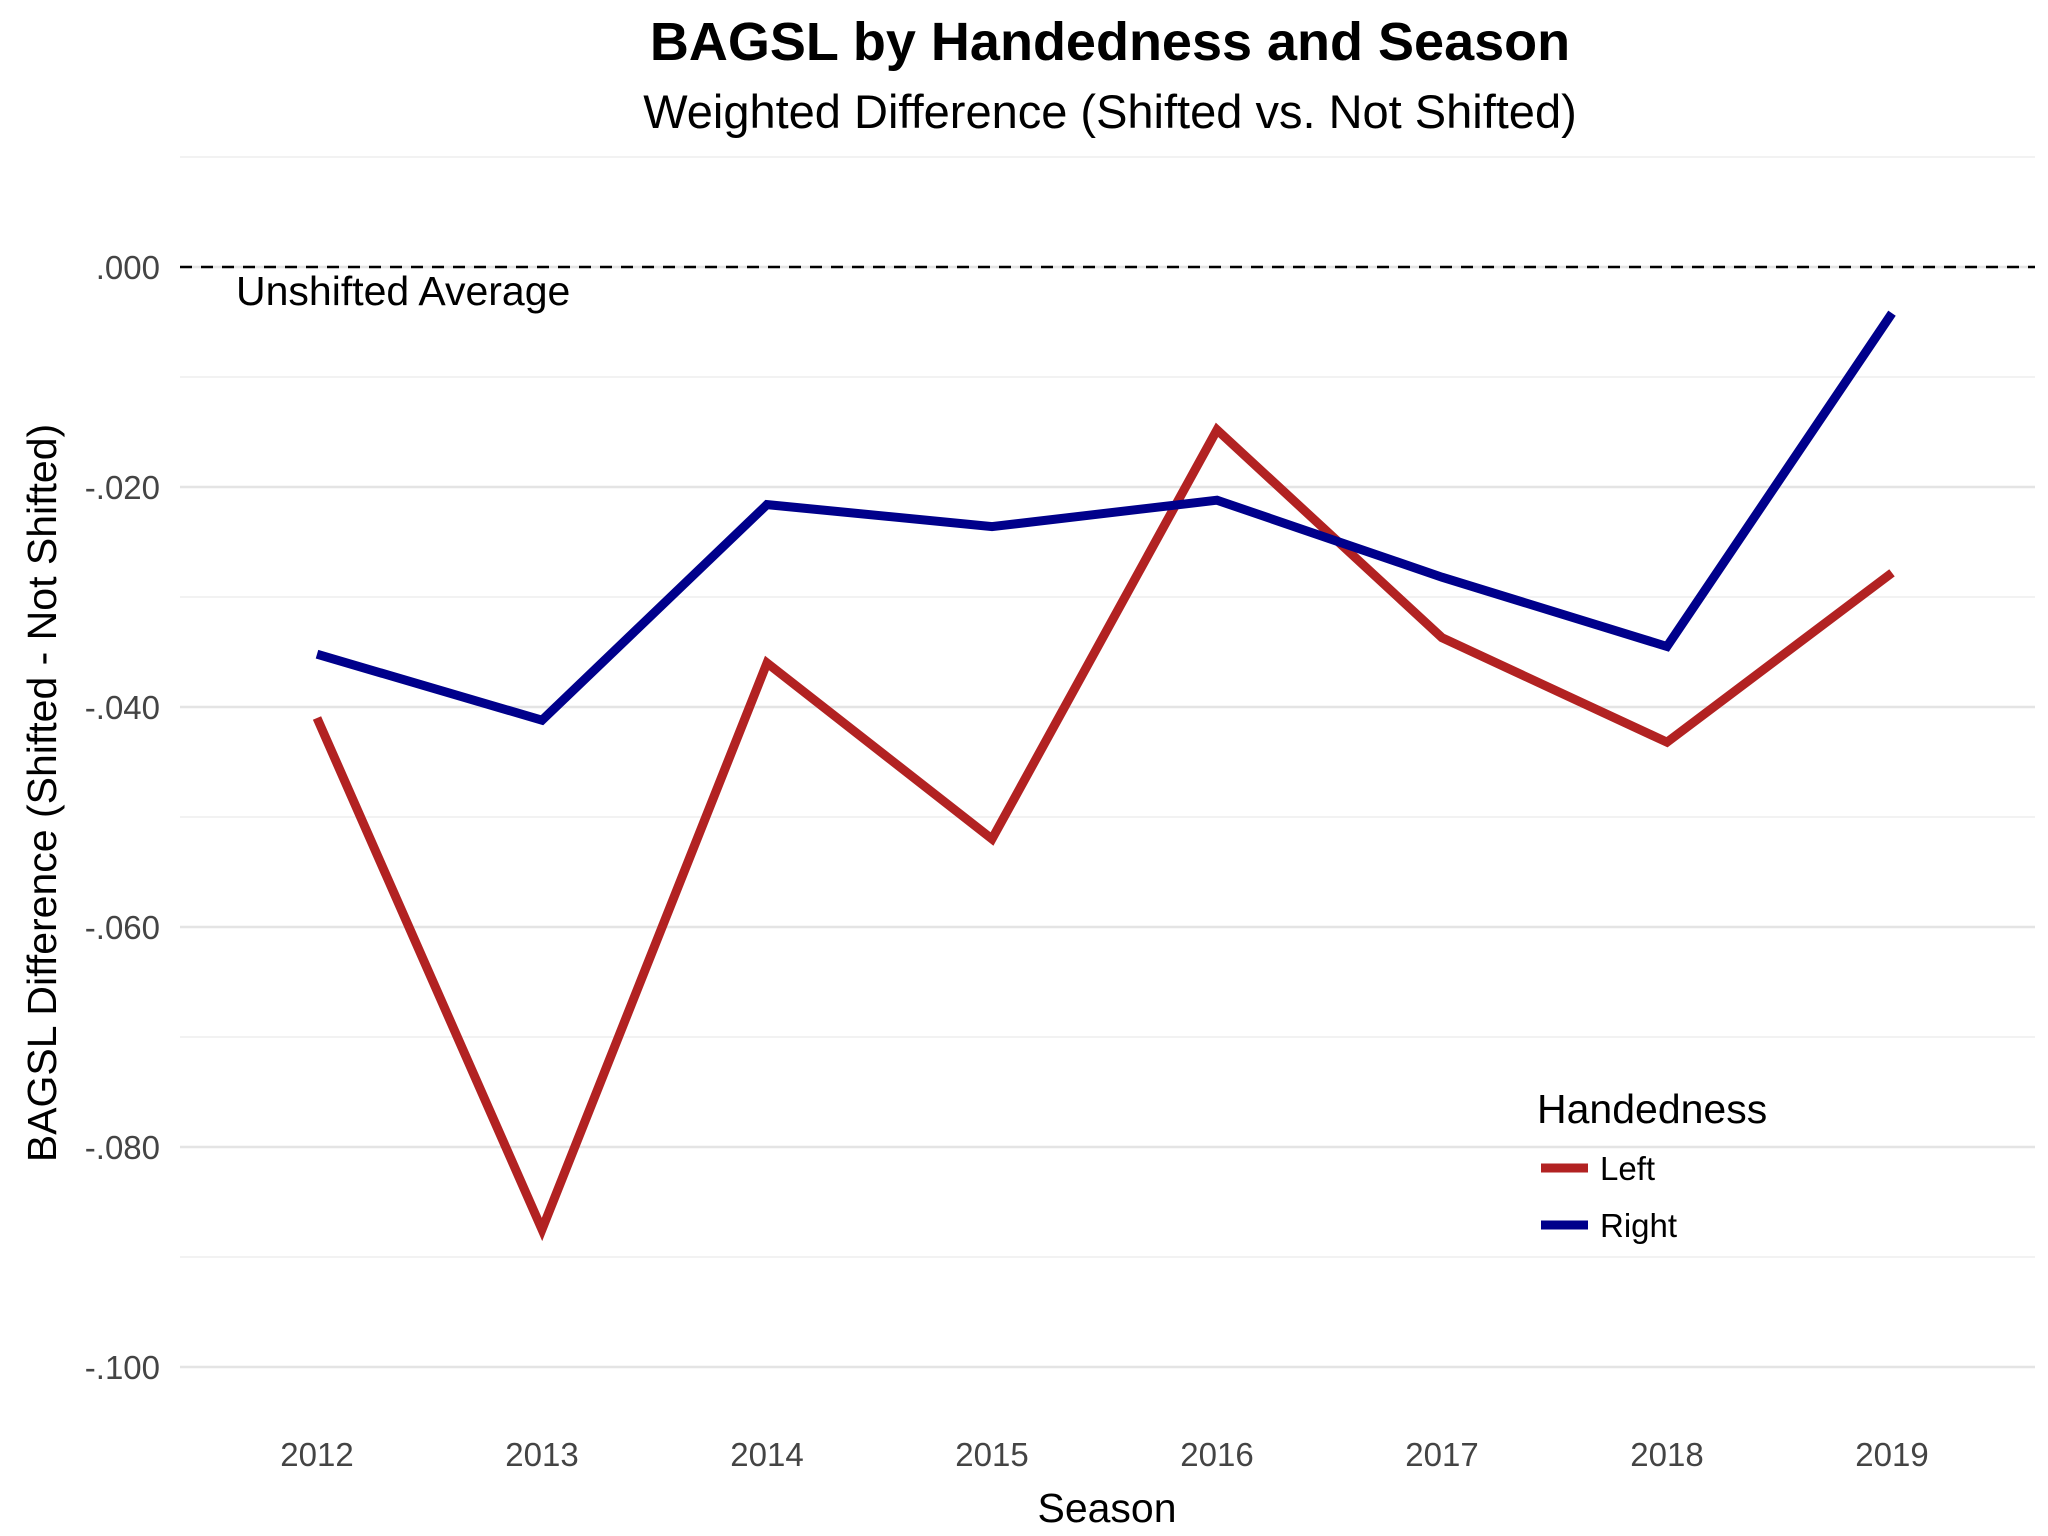 The height and width of the screenshot is (1536, 2048). What do you see at coordinates (1104, 1454) in the screenshot?
I see `x-axis-ticks: 2012 2013 2014 2015 2016 2017 2018 2019` at bounding box center [1104, 1454].